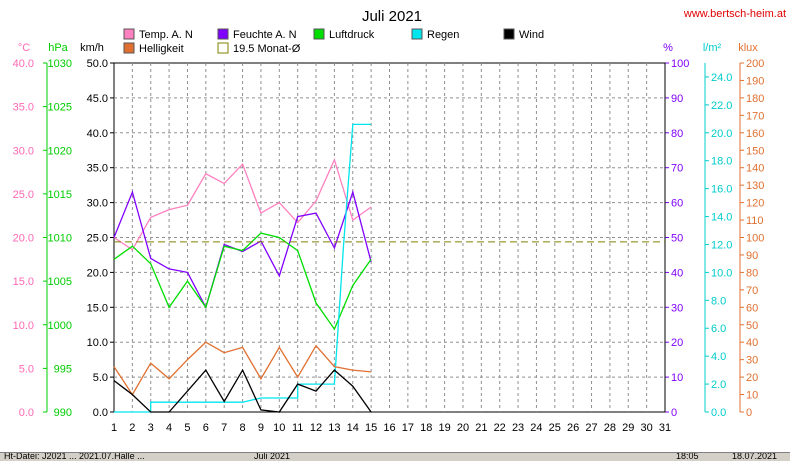 The image size is (790, 461). What do you see at coordinates (60, 195) in the screenshot?
I see `axis-tick-label-press: 1015` at bounding box center [60, 195].